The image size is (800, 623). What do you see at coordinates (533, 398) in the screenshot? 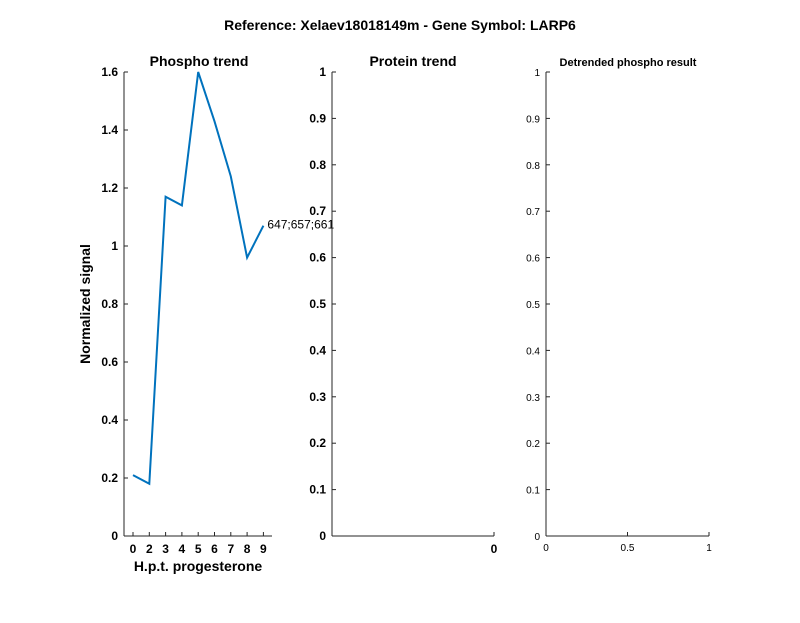
I see `detrended-y-tick-label: 0.3` at bounding box center [533, 398].